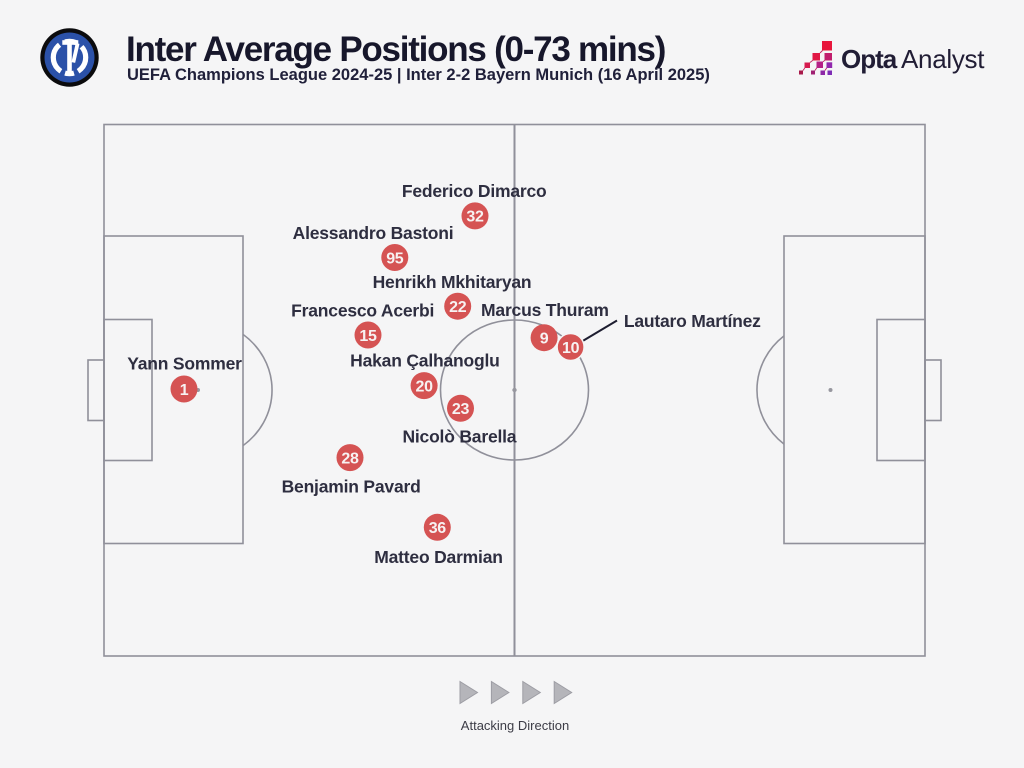  I want to click on svg-text: Marcus Thuram, so click(545, 310).